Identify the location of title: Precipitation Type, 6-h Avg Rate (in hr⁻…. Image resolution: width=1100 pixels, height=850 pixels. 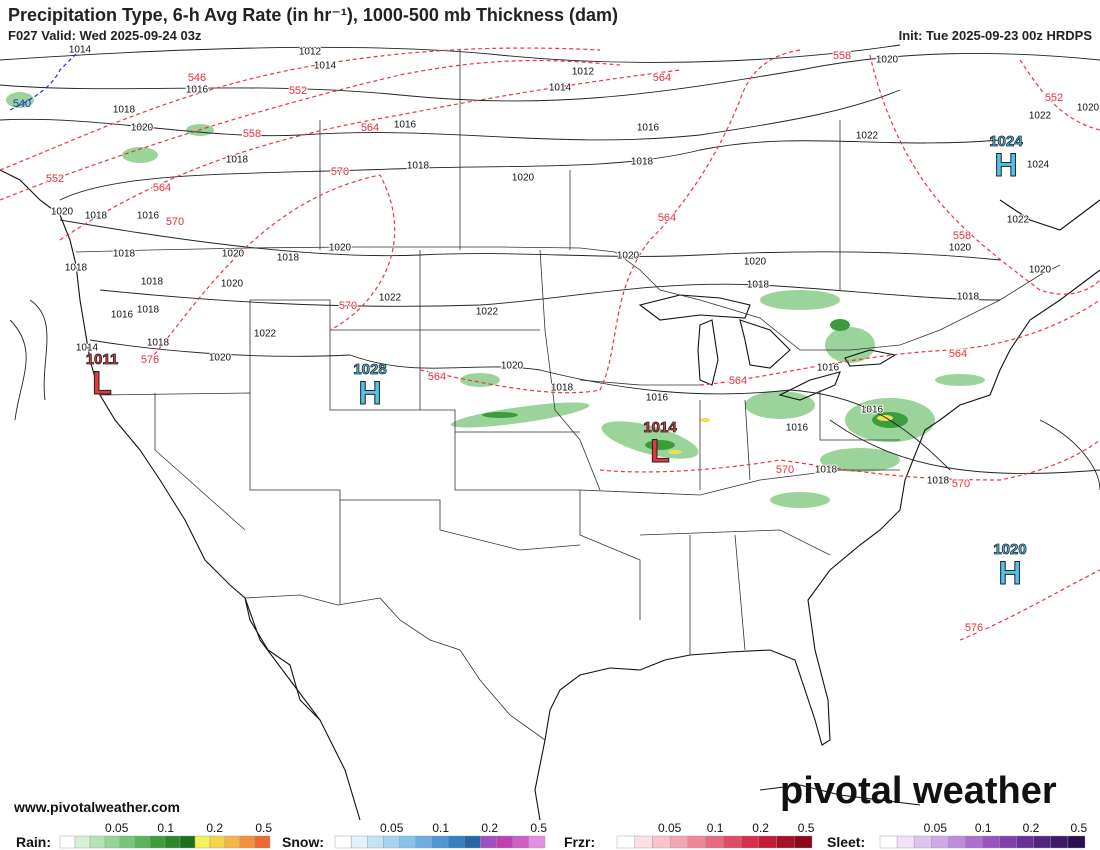
(313, 15).